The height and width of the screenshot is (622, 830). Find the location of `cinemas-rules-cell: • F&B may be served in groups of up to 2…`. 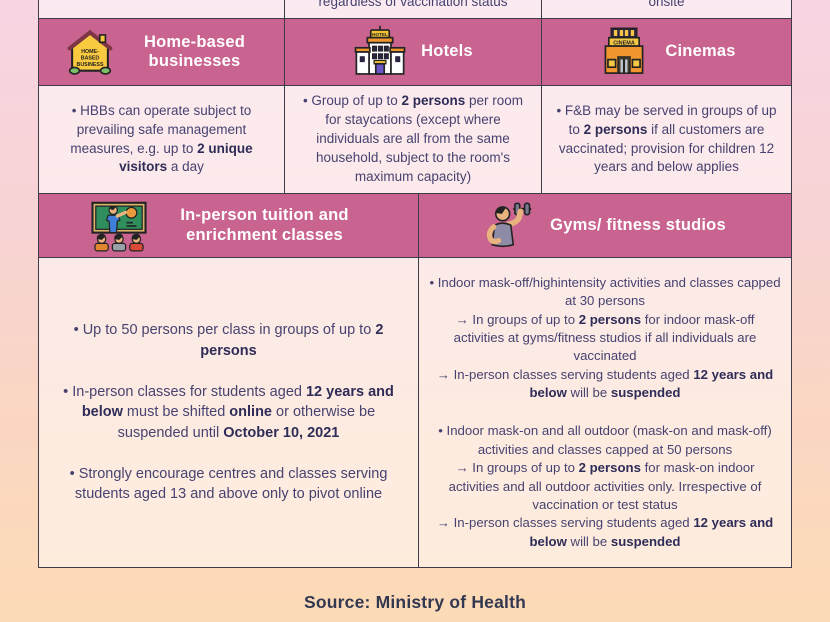

cinemas-rules-cell: • F&B may be served in groups of up to 2… is located at coordinates (666, 139).